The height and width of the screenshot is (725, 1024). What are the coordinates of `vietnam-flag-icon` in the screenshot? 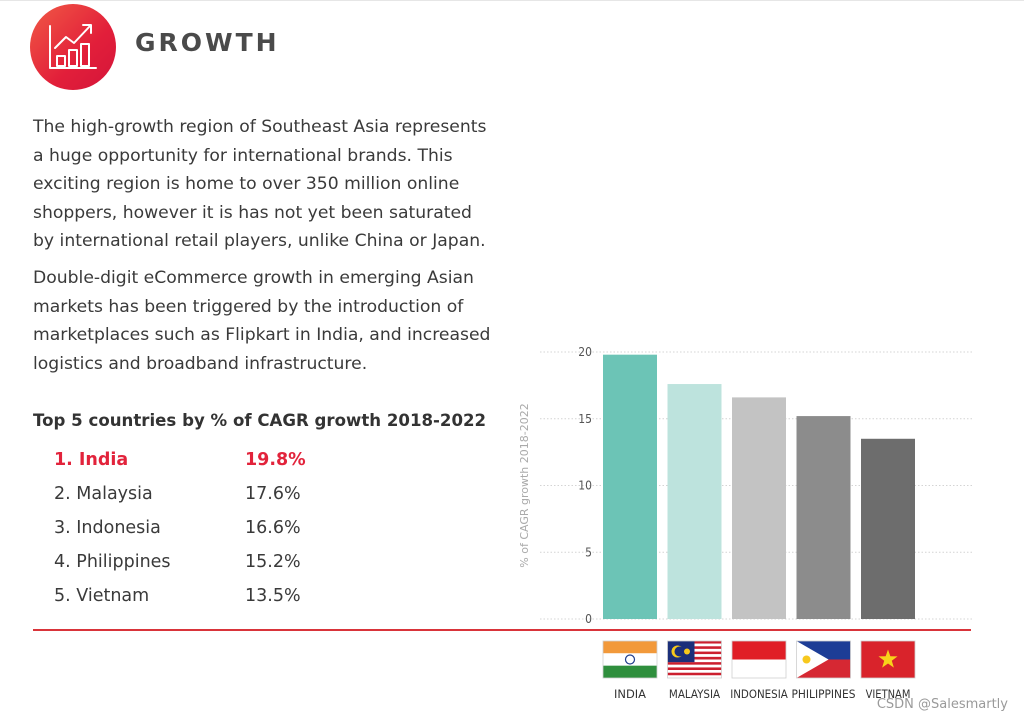 It's located at (888, 659).